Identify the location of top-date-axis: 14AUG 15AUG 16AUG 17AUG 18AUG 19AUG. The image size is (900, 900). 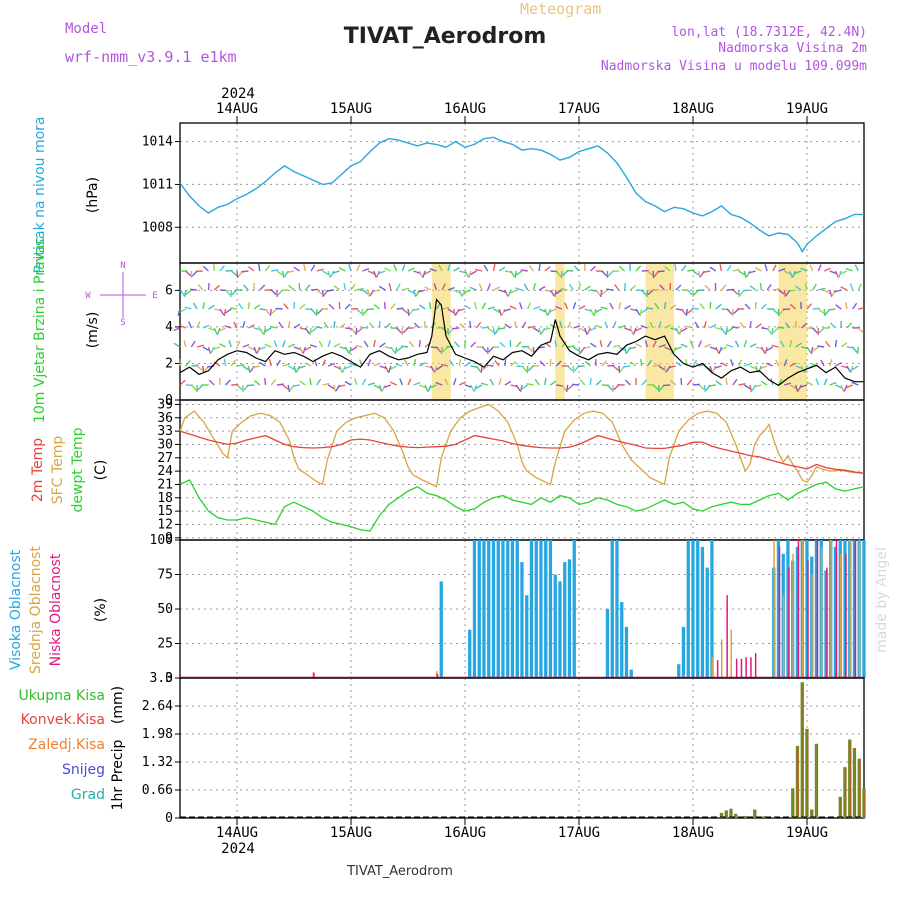
(522, 112).